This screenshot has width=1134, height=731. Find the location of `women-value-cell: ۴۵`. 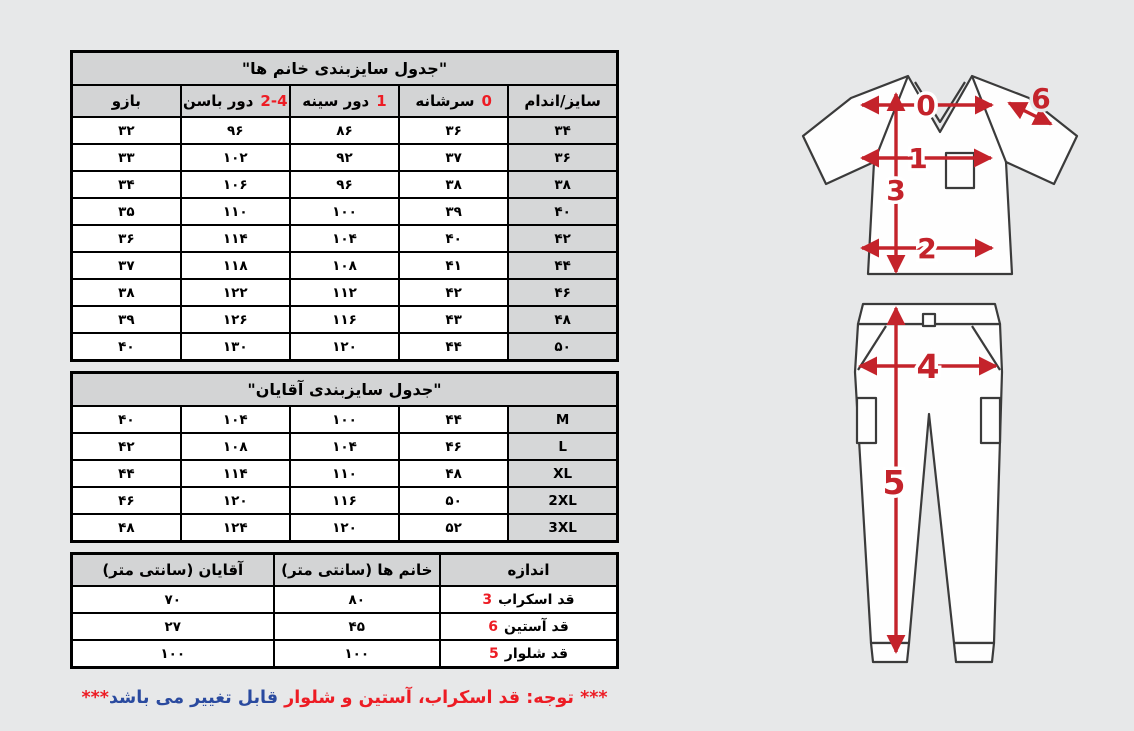

women-value-cell: ۴۵ is located at coordinates (357, 626).